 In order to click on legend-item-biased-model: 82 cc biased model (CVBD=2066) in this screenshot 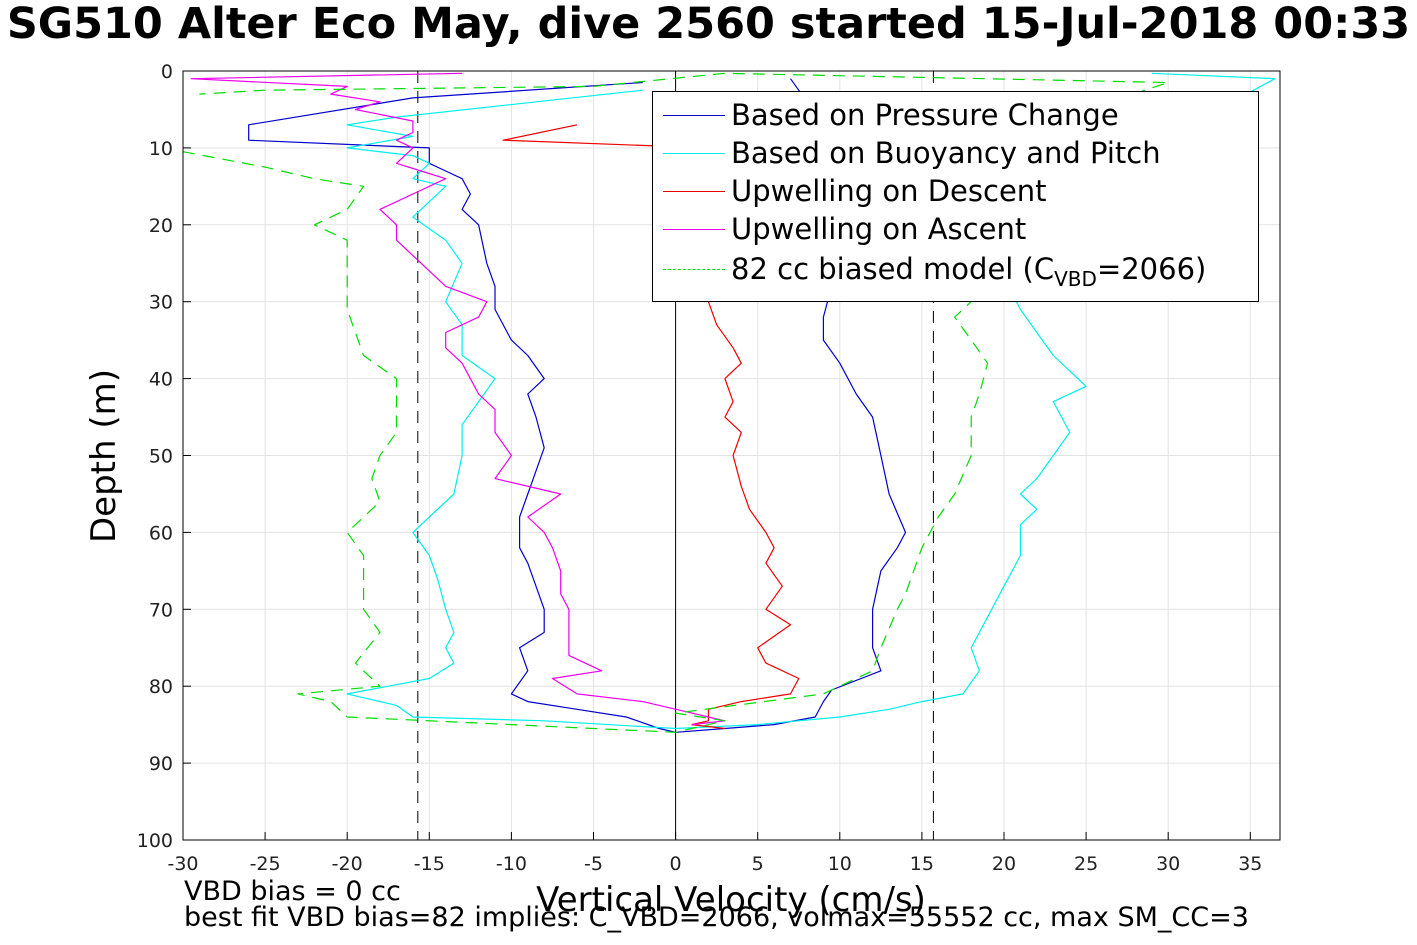, I will do `click(955, 270)`.